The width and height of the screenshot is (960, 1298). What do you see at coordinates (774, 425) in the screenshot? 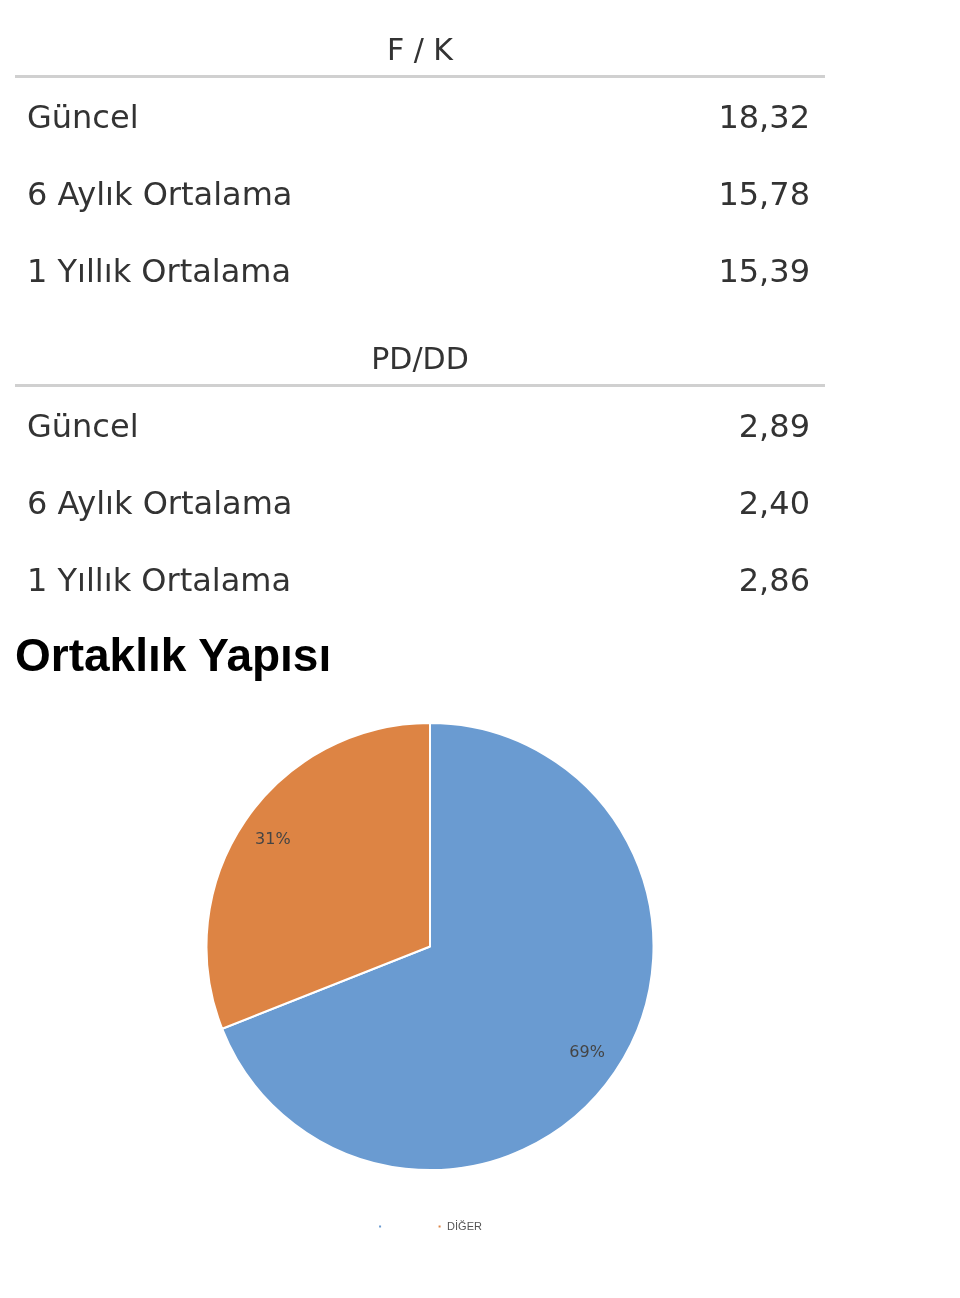
I see `data-label: 2,89` at bounding box center [774, 425].